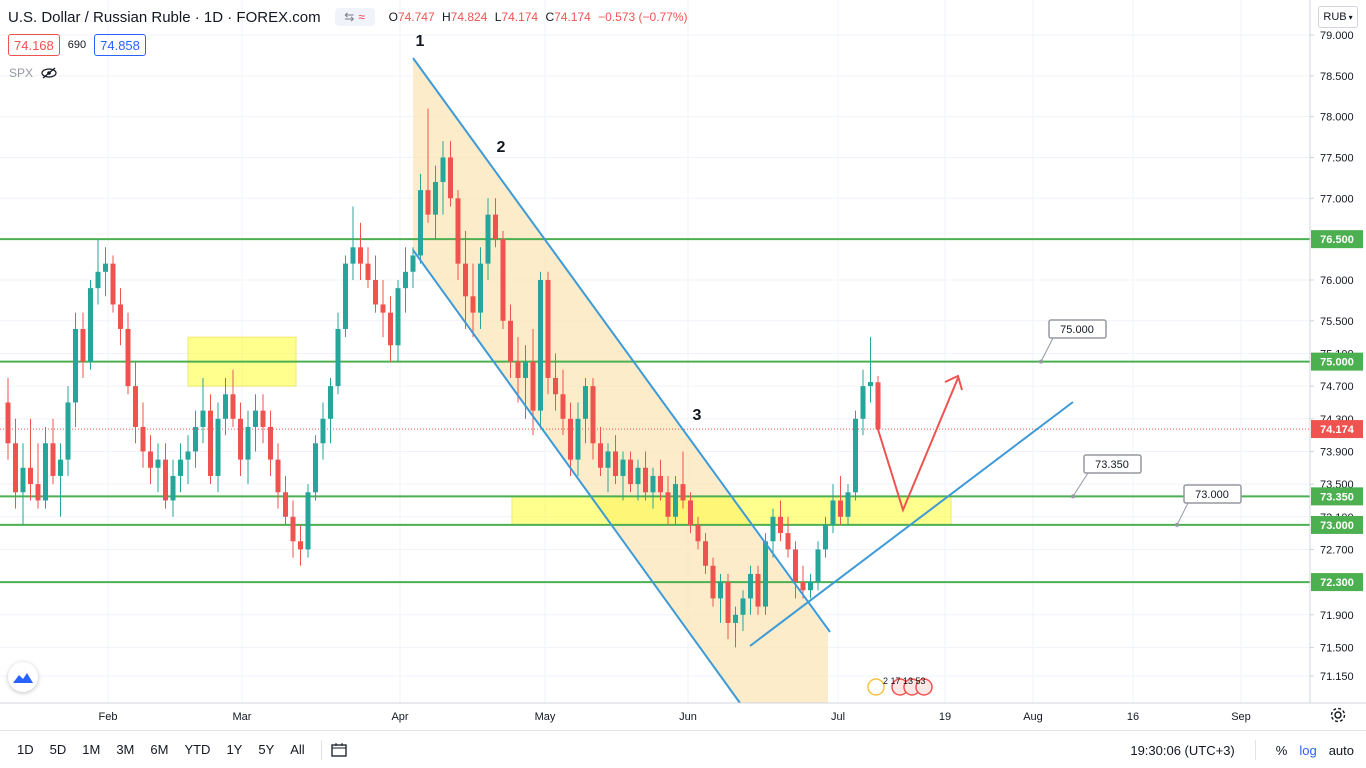 This screenshot has height=768, width=1366. I want to click on indicator-name: SPX, so click(21, 73).